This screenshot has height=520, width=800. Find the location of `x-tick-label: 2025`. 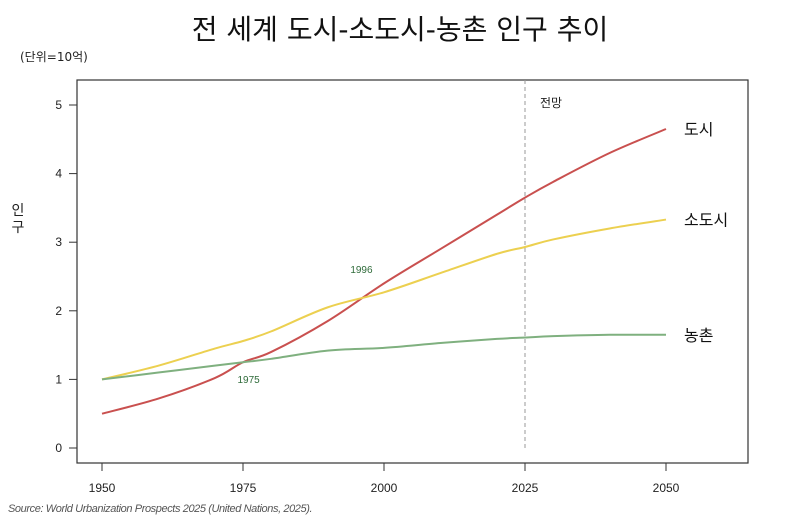

x-tick-label: 2025 is located at coordinates (525, 488).